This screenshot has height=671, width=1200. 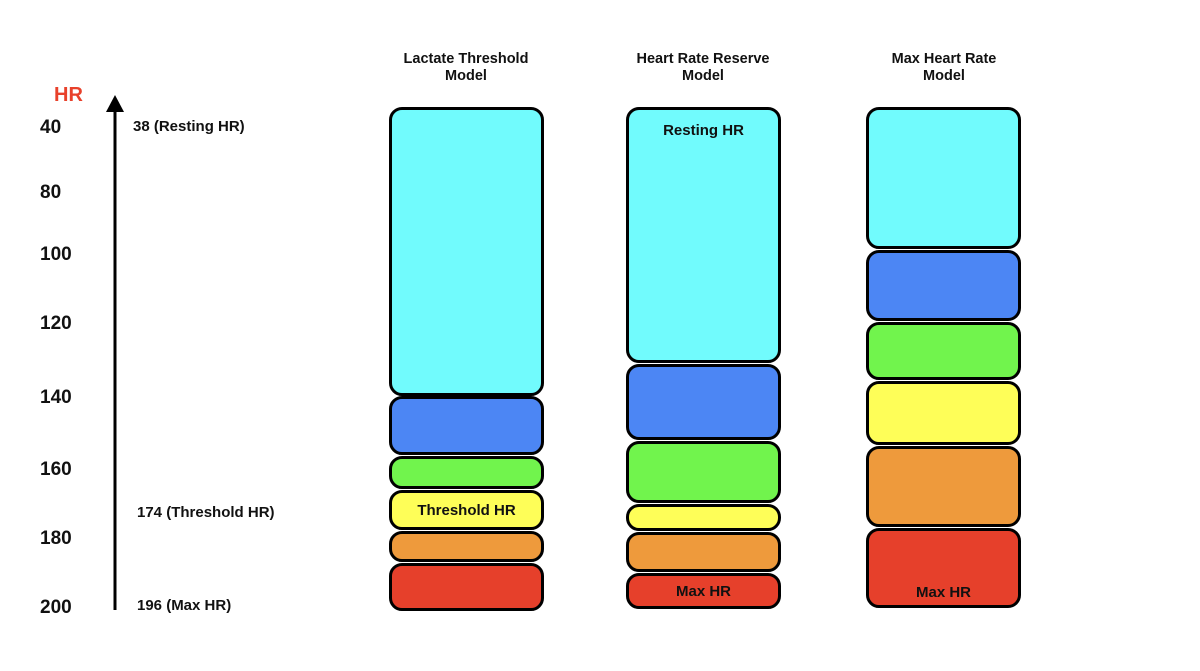 I want to click on title-line: Heart Rate Reserve, so click(x=703, y=59).